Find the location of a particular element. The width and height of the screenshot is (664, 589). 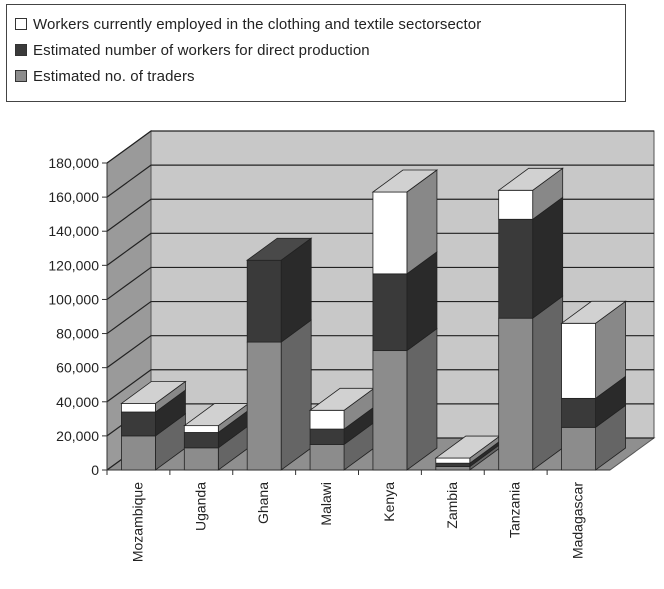

y-tick-label: 20,000 is located at coordinates (77, 436).